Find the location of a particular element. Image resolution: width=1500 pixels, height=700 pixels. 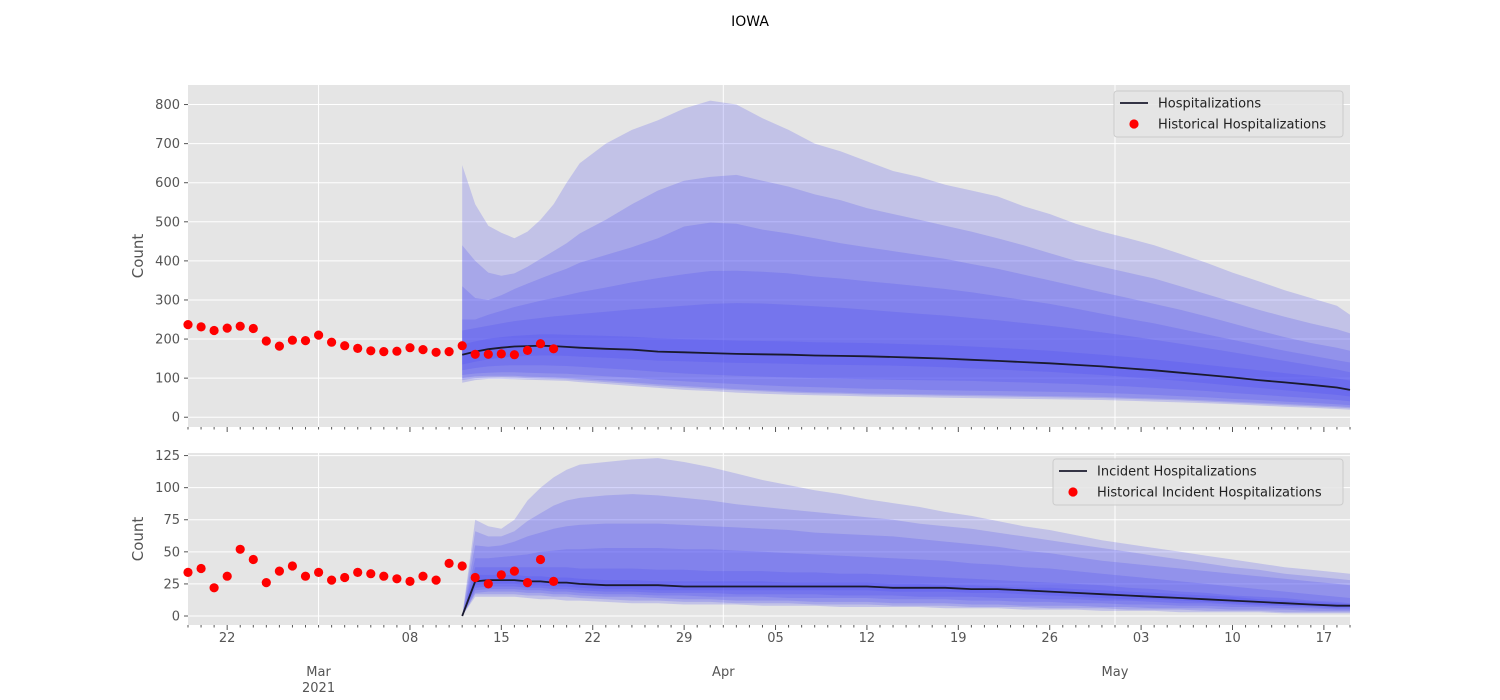

forecast-band-1-99% is located at coordinates (906, 537).